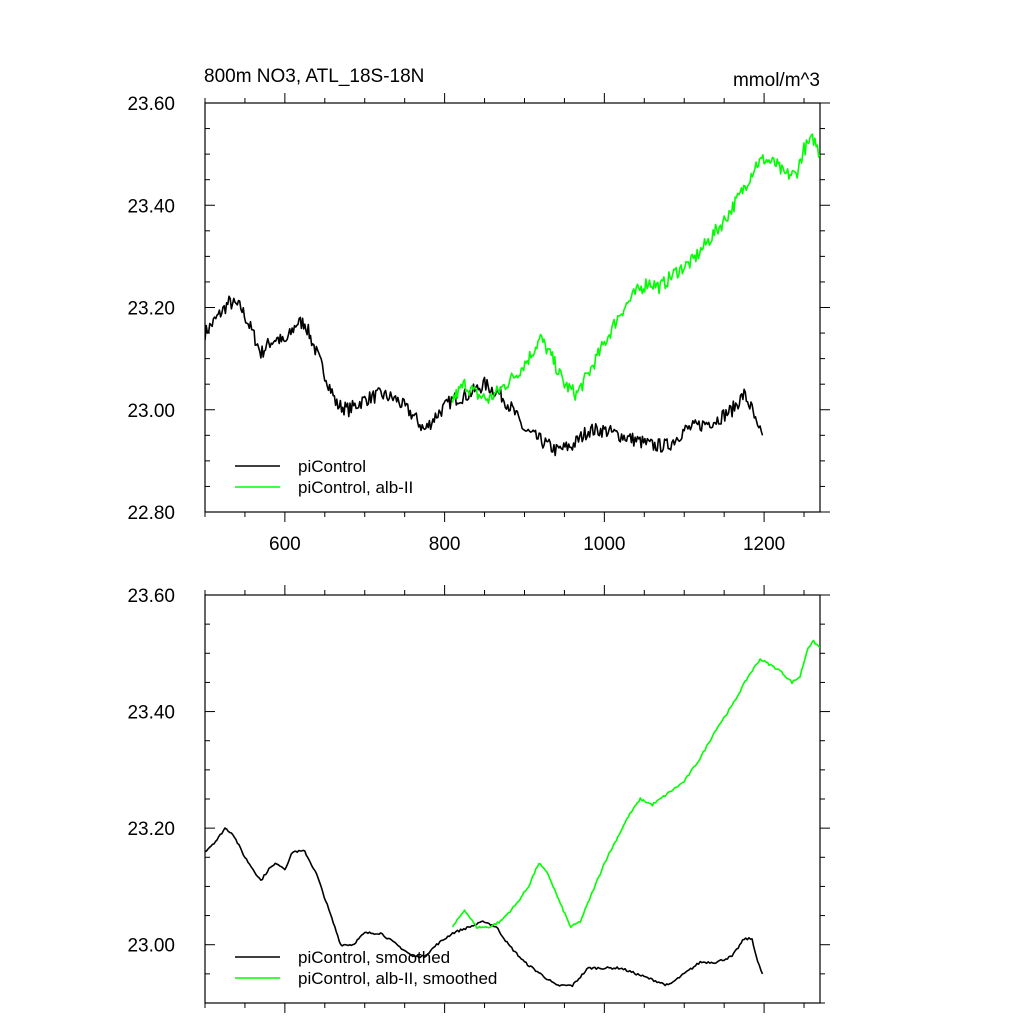 The height and width of the screenshot is (1024, 1024). What do you see at coordinates (397, 978) in the screenshot?
I see `legend-label: piControl, alb-II, smoothed` at bounding box center [397, 978].